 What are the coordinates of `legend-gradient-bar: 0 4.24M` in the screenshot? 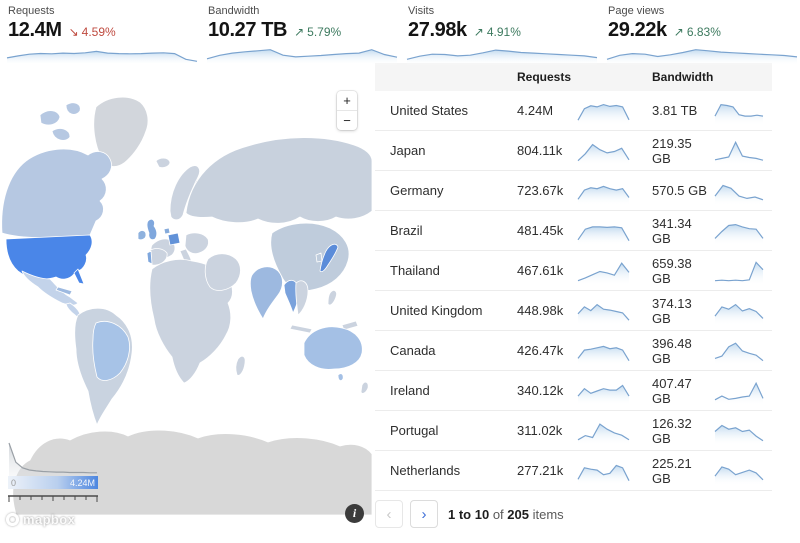 It's located at (53, 482).